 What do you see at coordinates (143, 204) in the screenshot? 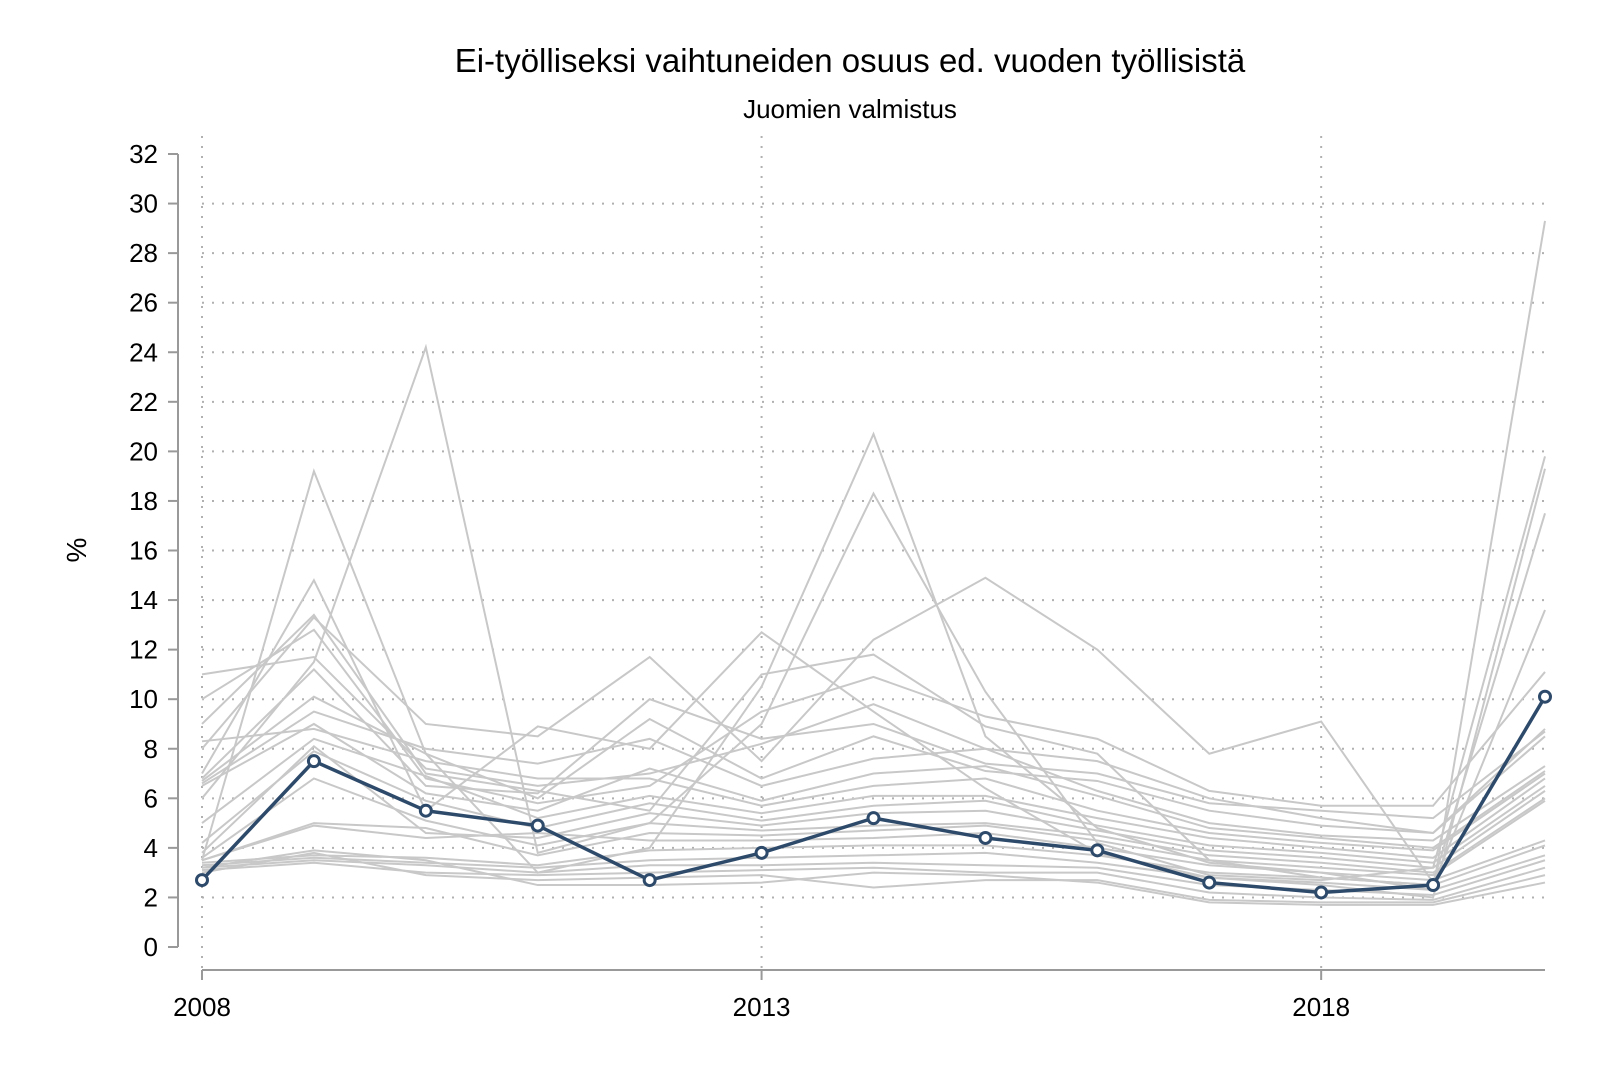
I see `y-tick-label-30: 30` at bounding box center [143, 204].